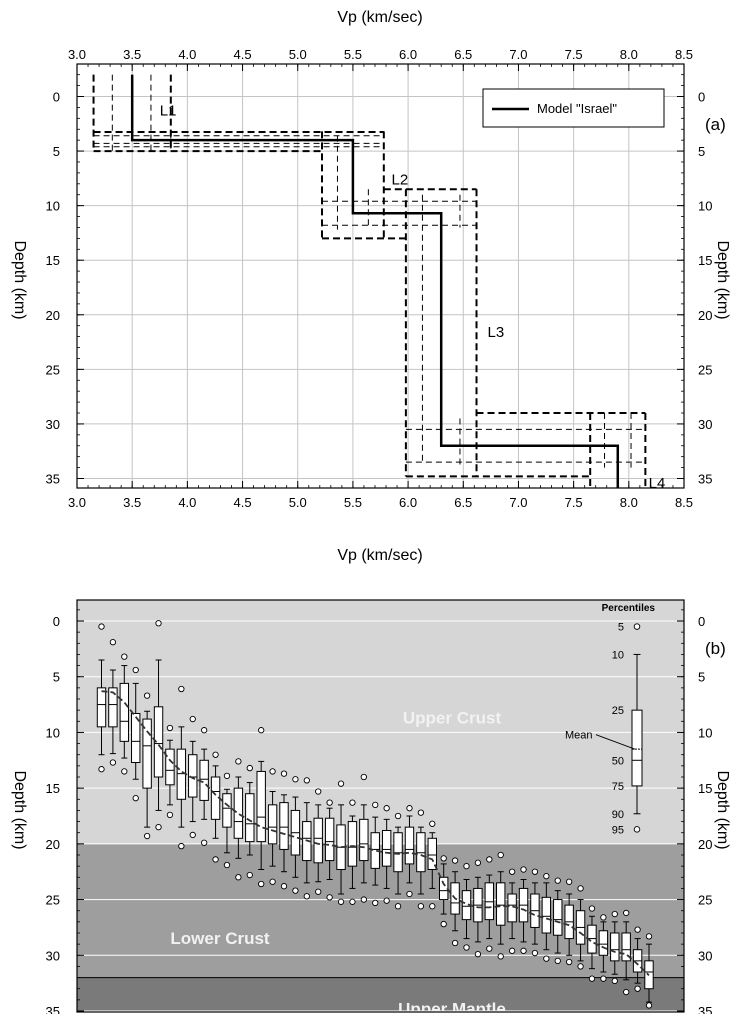 The image size is (738, 1014). What do you see at coordinates (629, 502) in the screenshot?
I see `x-tick-label-bottom: 8.0` at bounding box center [629, 502].